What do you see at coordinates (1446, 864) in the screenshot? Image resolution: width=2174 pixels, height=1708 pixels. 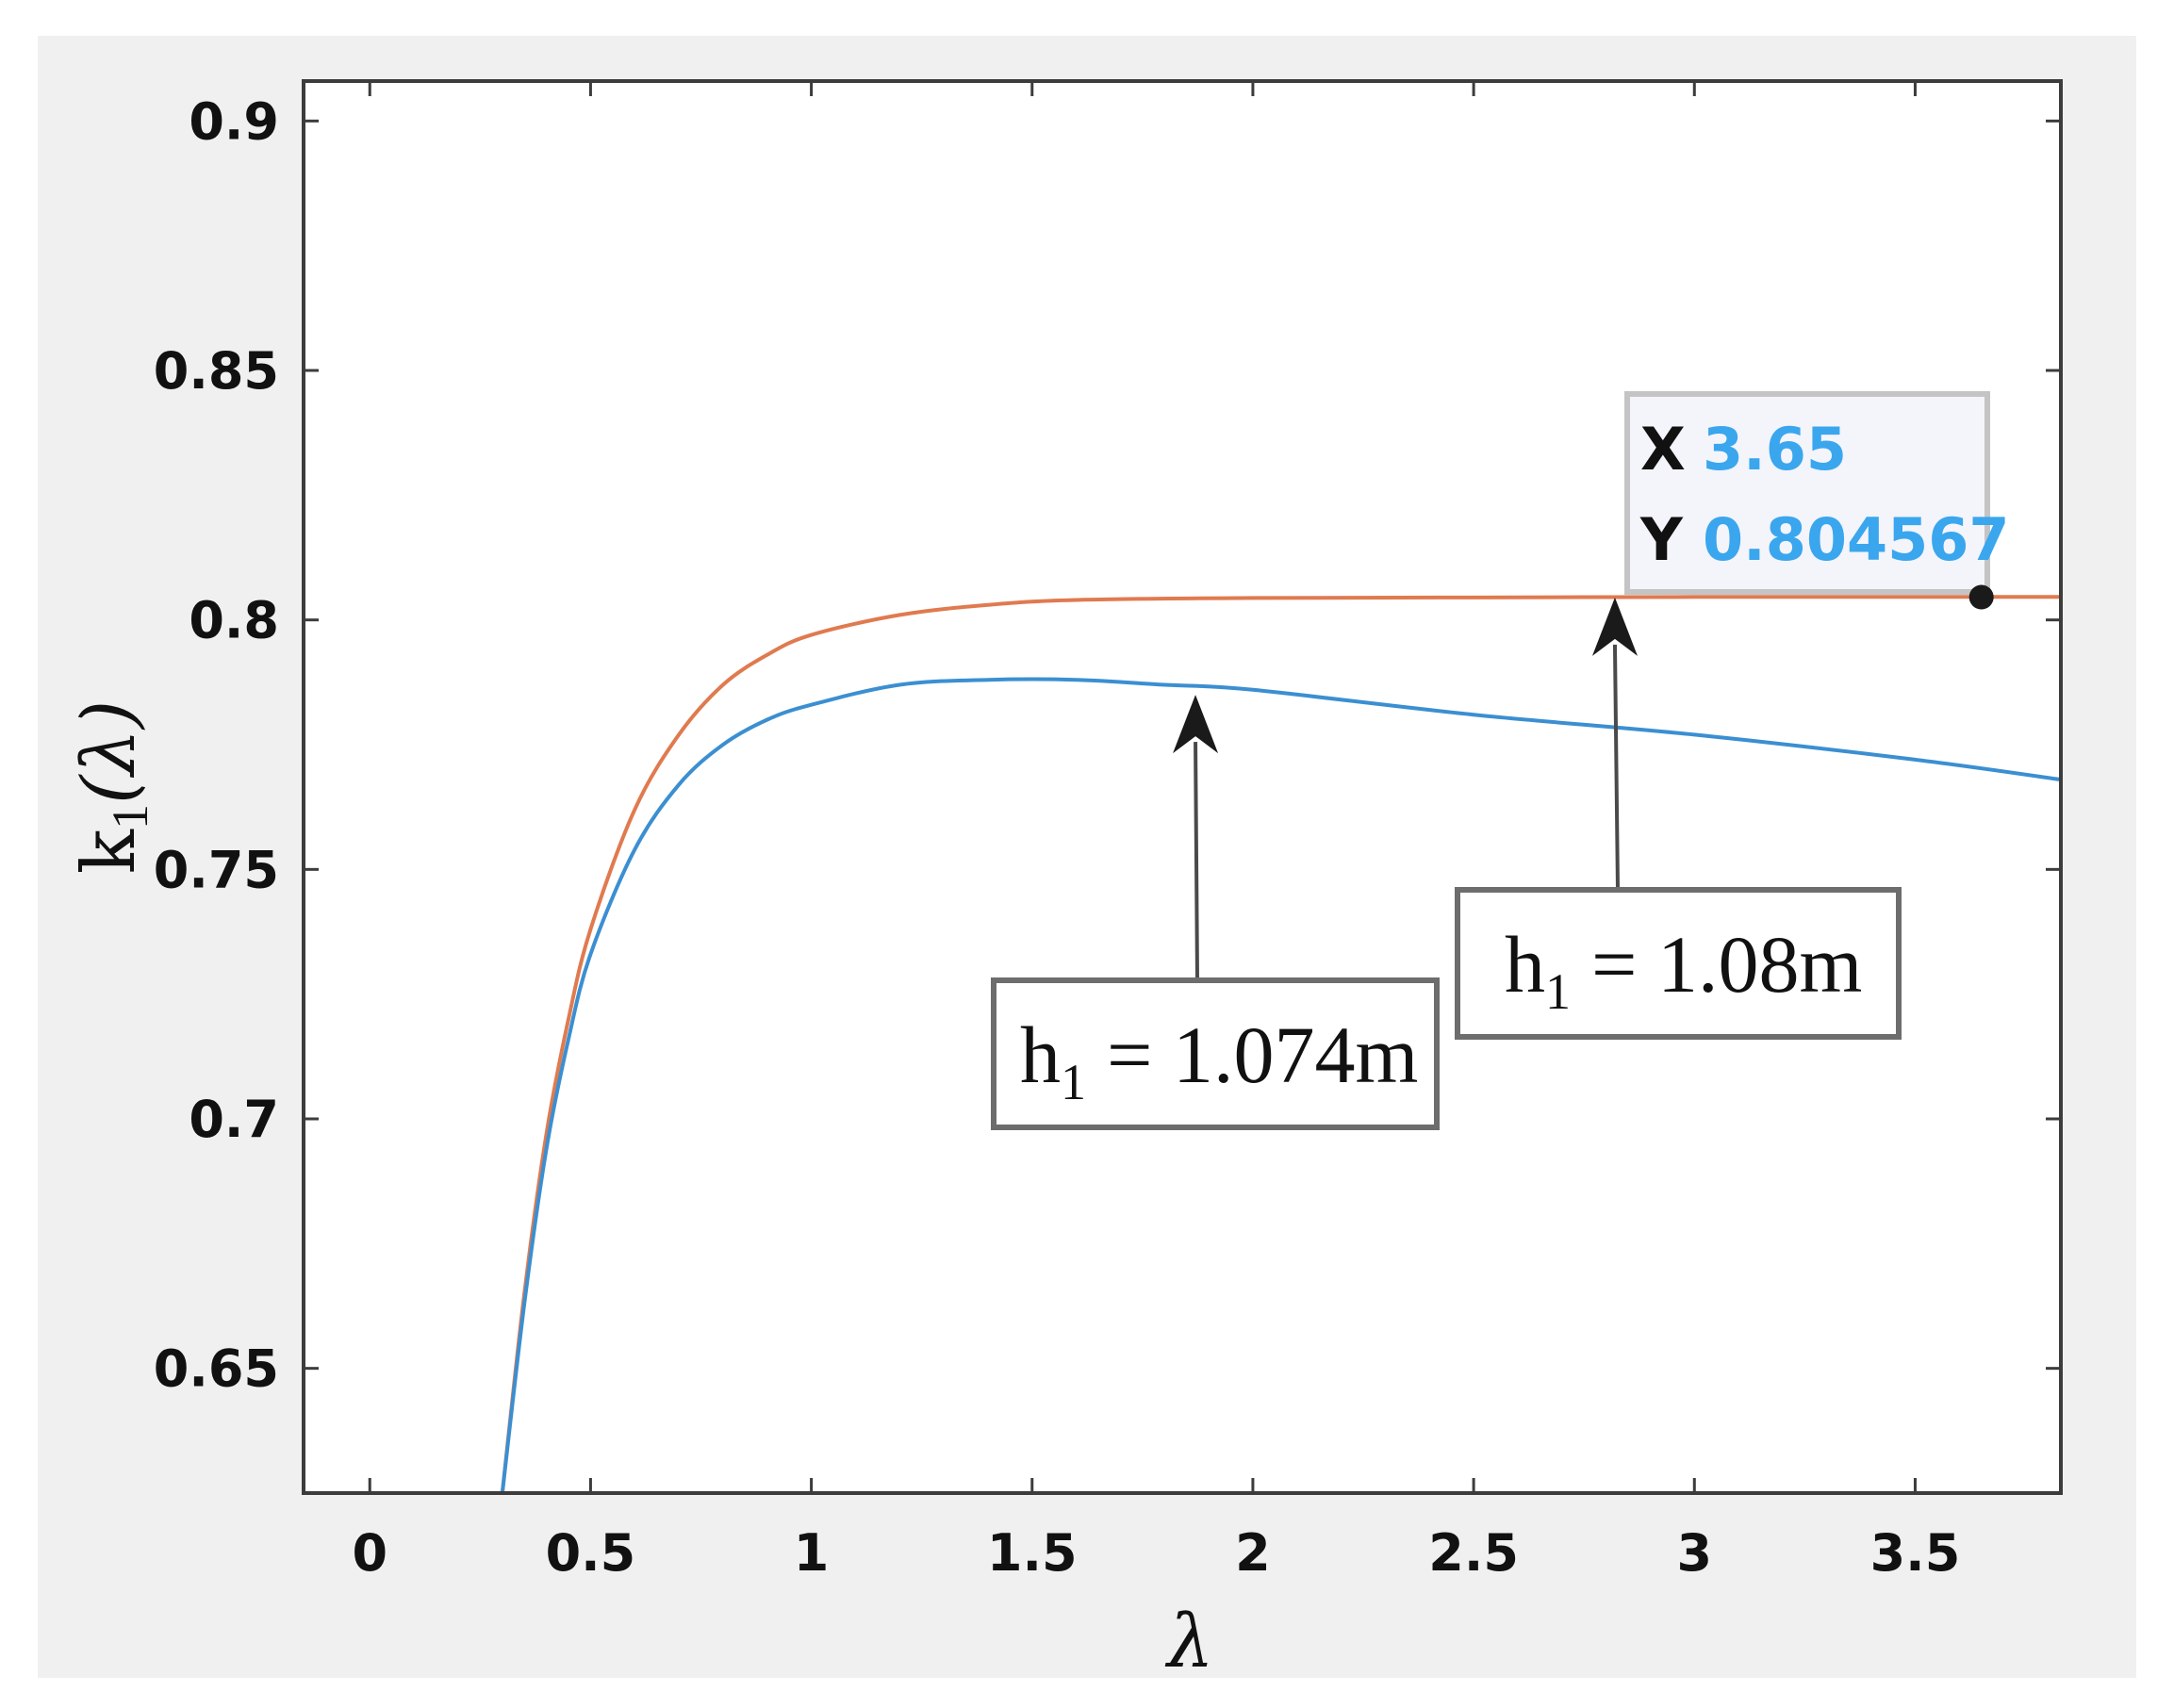 I see `annotations: h1 = 1.074m h1 = 1.08m` at bounding box center [1446, 864].